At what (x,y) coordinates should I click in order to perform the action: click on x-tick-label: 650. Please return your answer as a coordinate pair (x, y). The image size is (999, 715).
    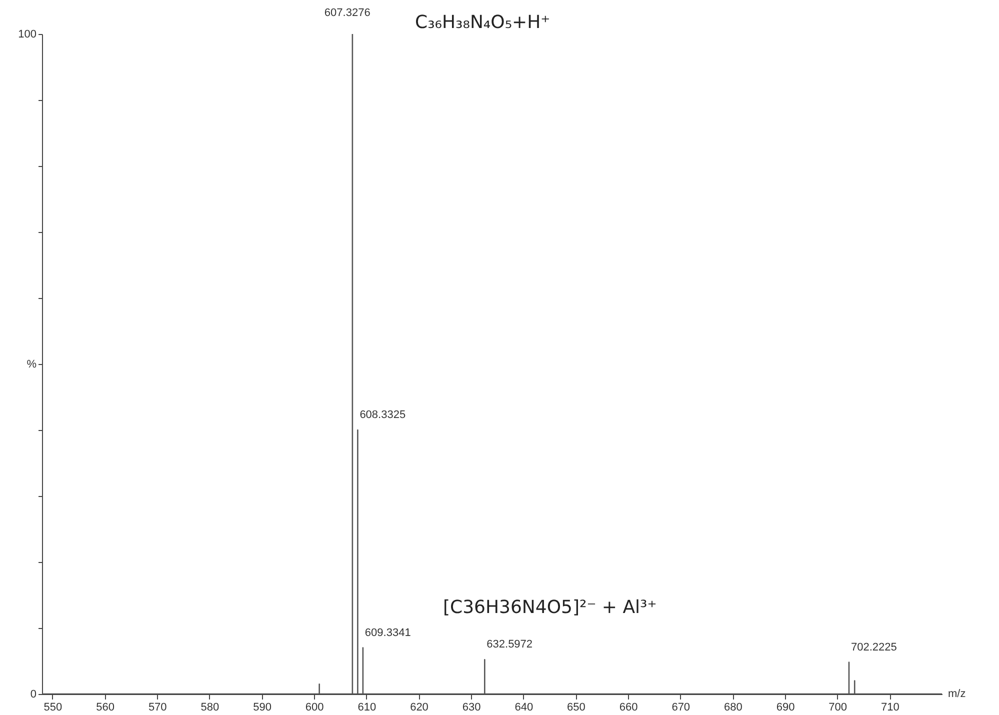
    Looking at the image, I should click on (576, 708).